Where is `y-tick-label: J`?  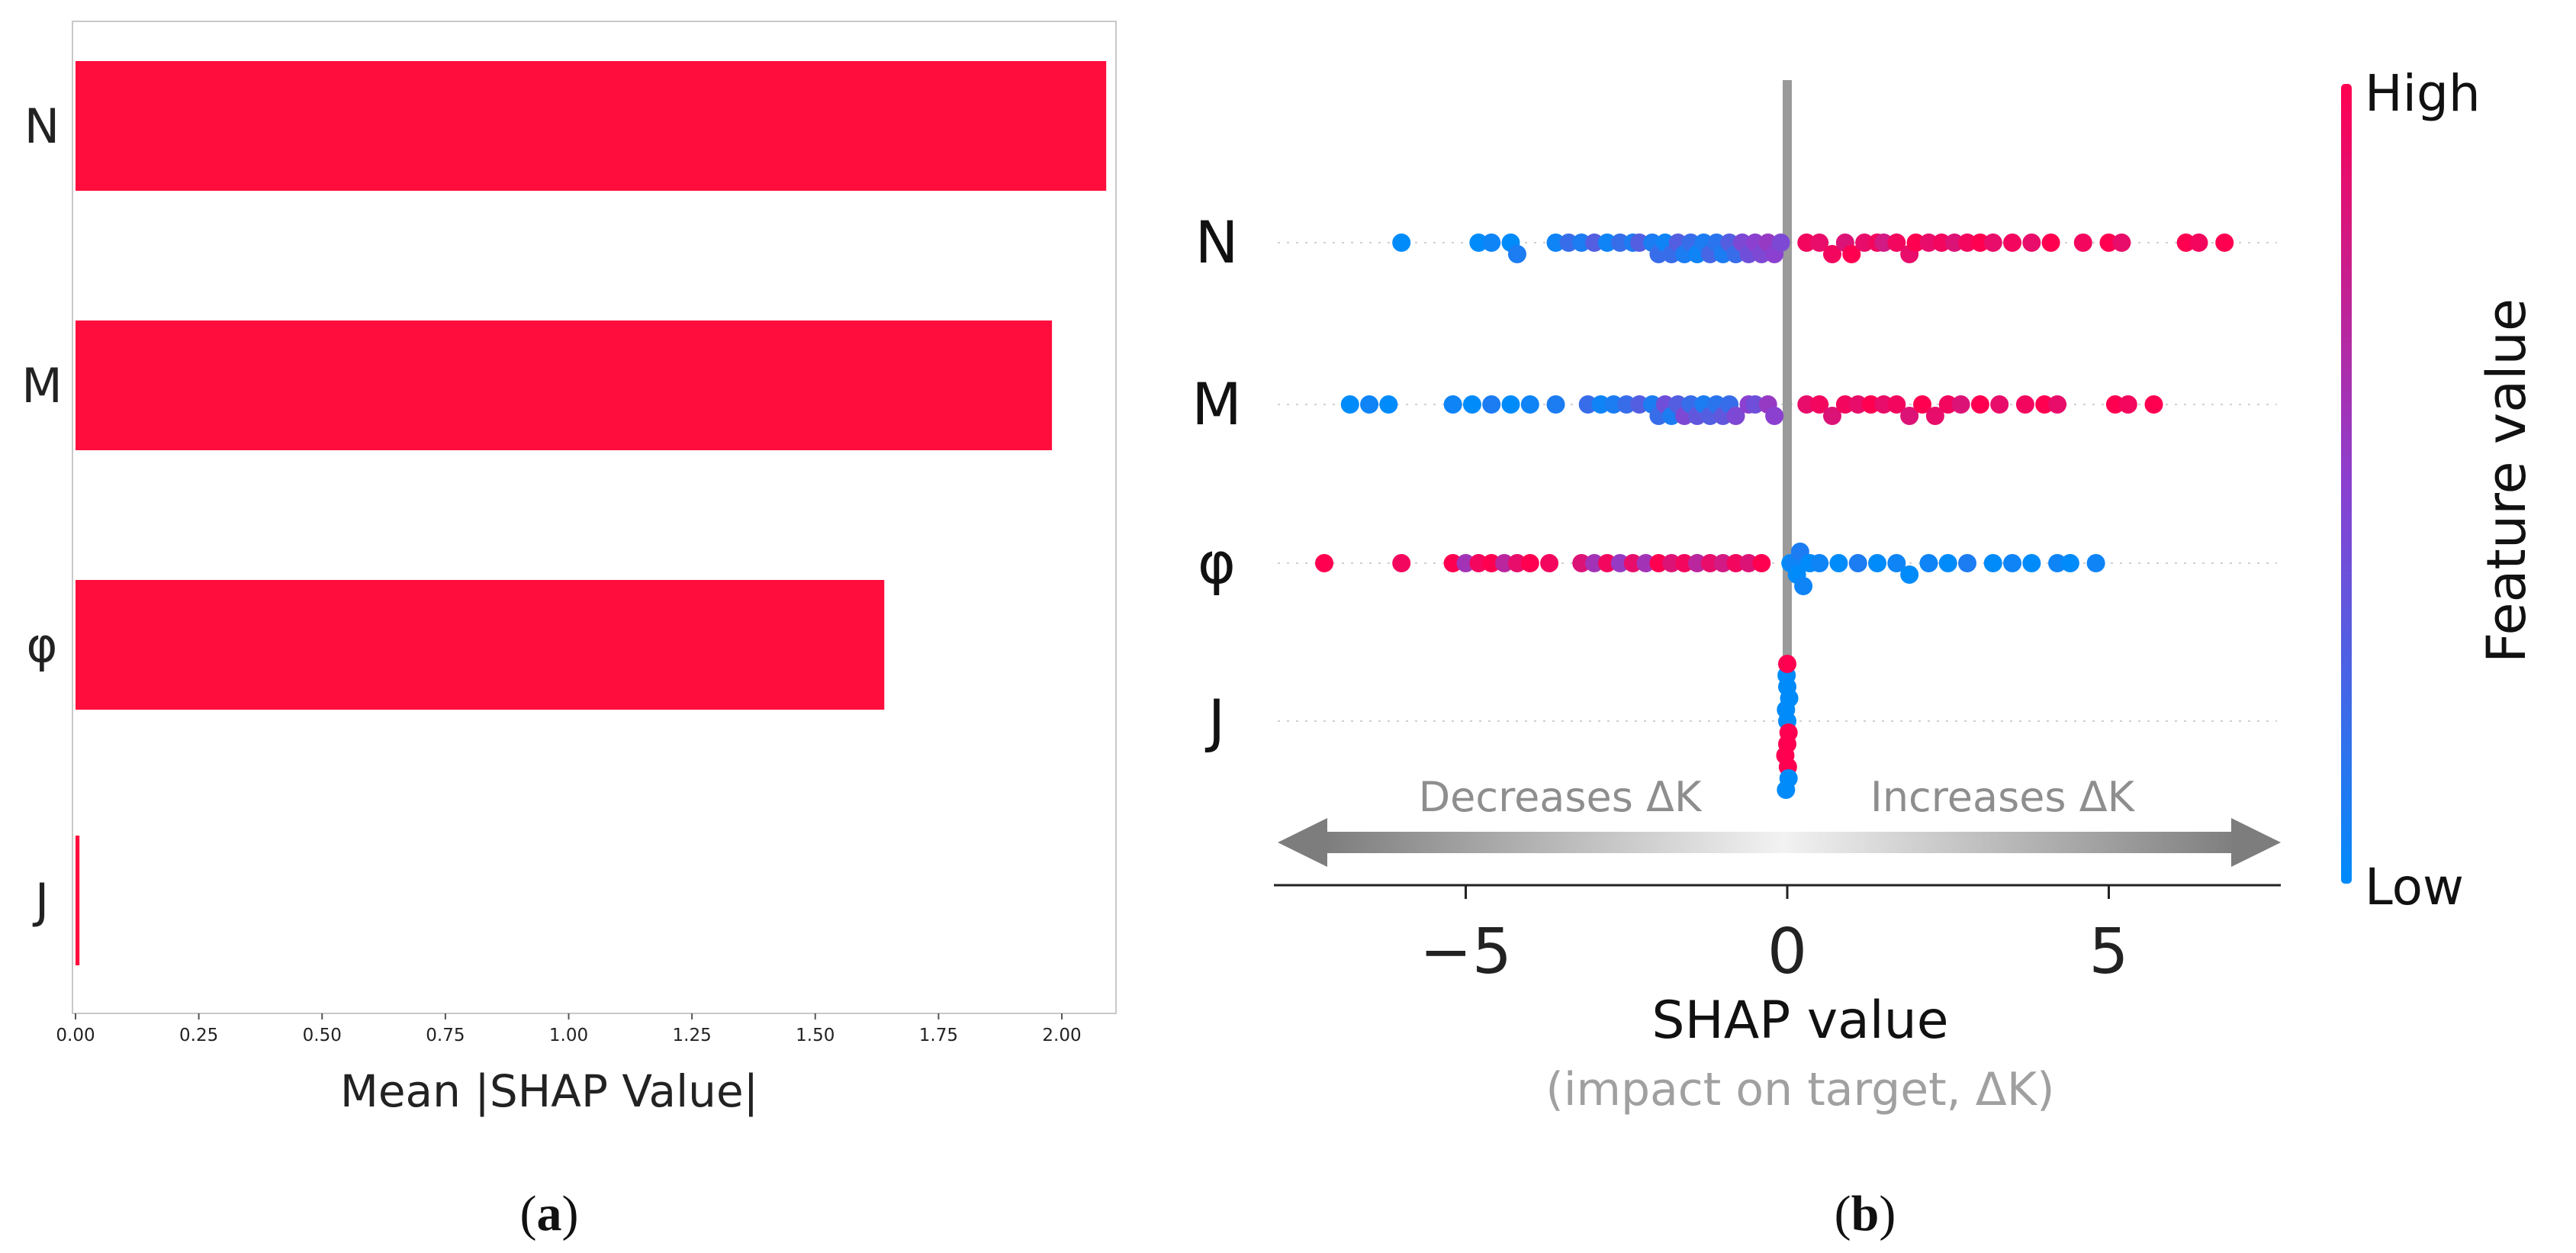
y-tick-label: J is located at coordinates (40, 901).